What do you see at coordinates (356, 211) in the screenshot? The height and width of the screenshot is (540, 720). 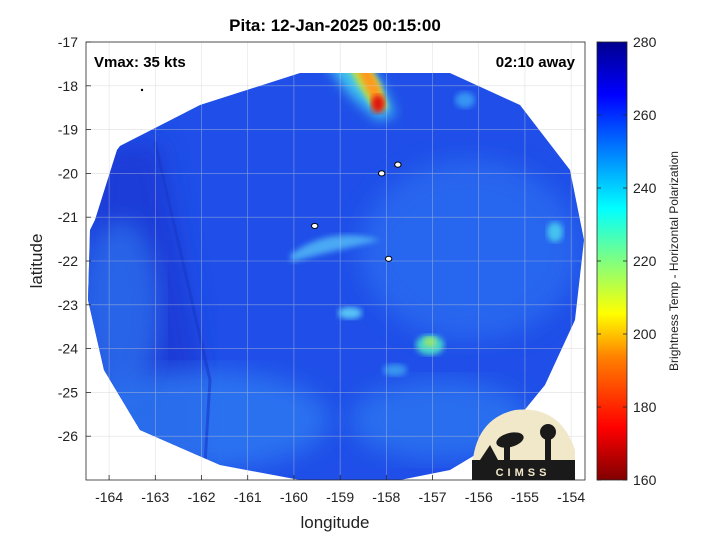 I see `island-outlines` at bounding box center [356, 211].